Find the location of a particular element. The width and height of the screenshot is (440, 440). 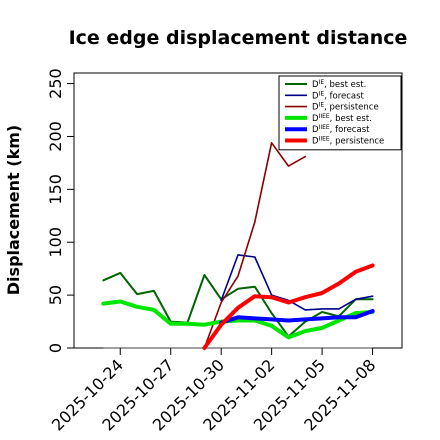

y-tick-label: 250 is located at coordinates (55, 83).